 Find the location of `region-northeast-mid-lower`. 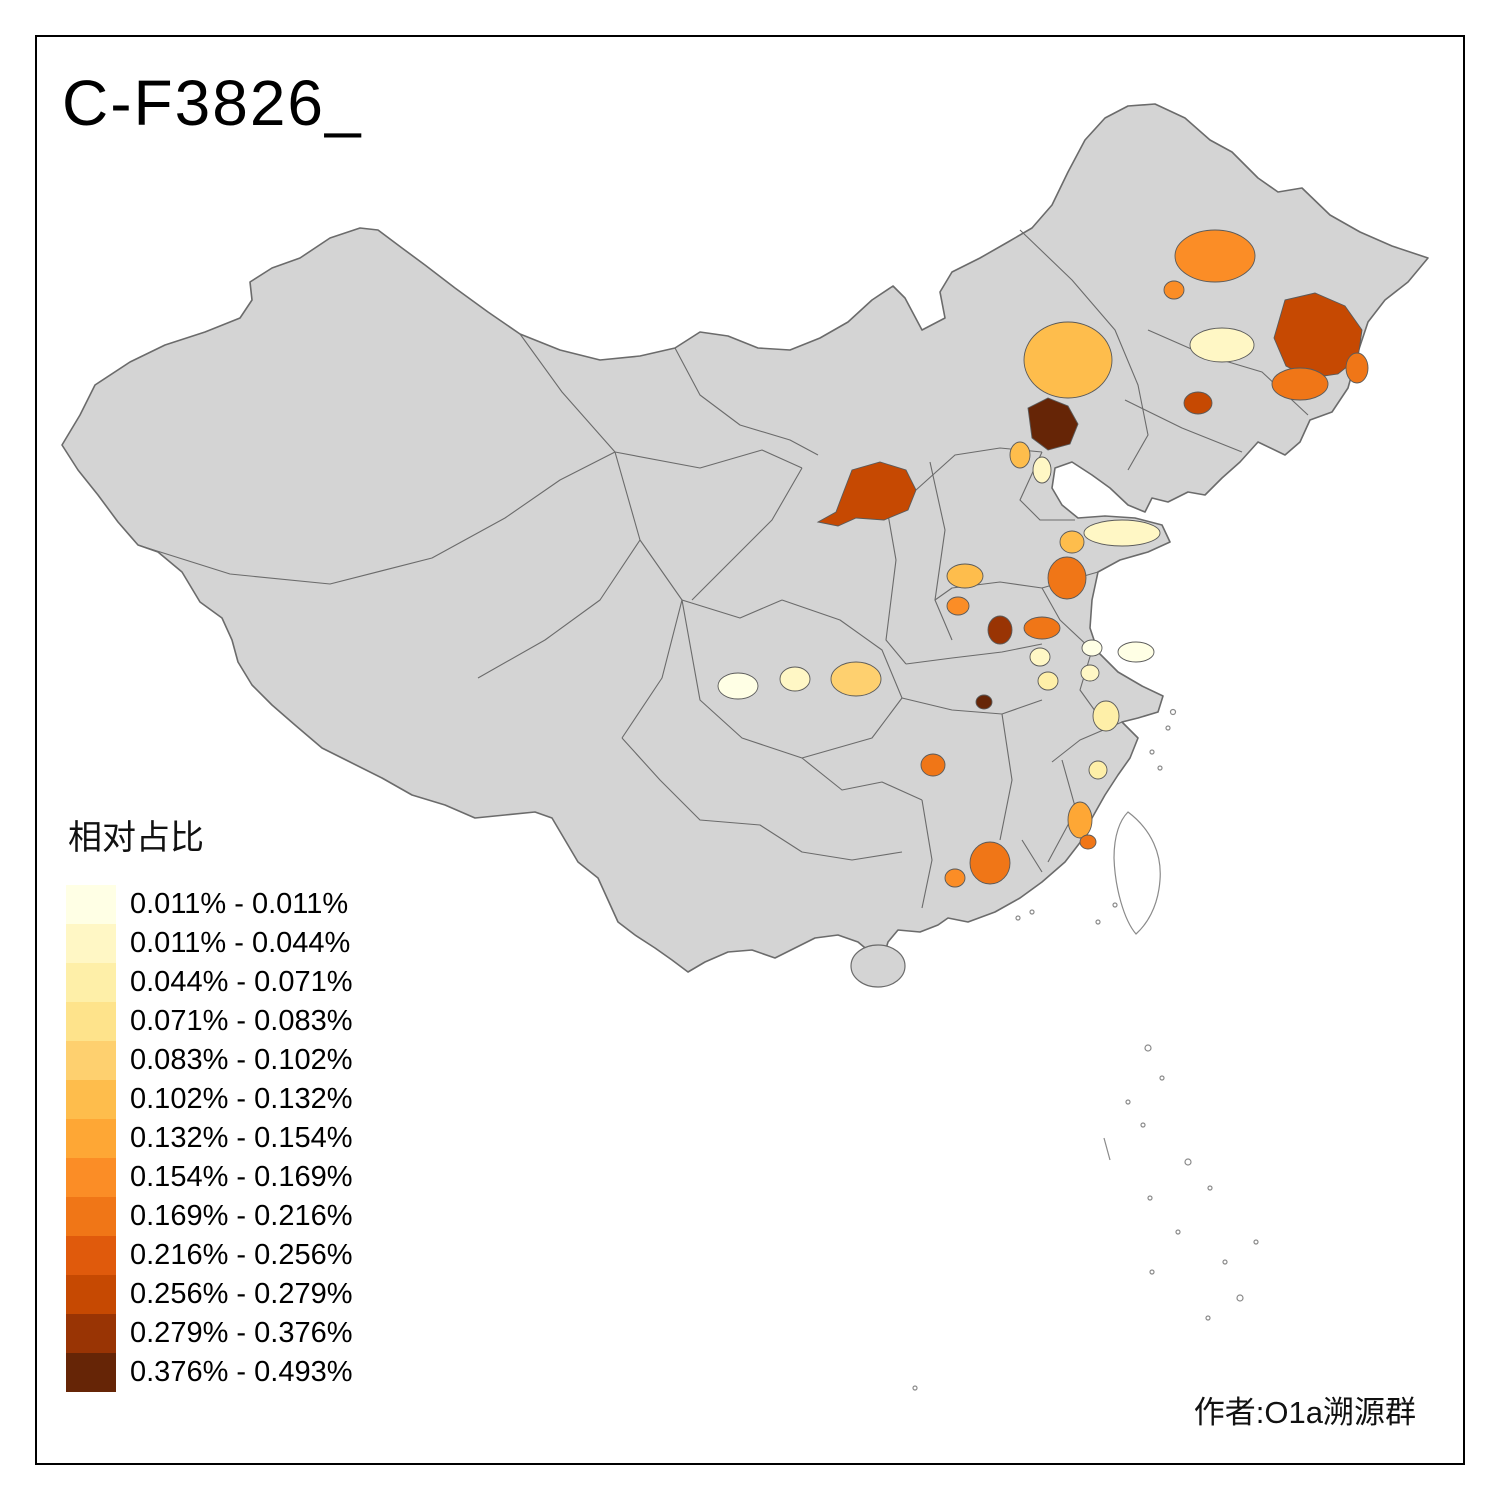

region-northeast-mid-lower is located at coordinates (1300, 384).